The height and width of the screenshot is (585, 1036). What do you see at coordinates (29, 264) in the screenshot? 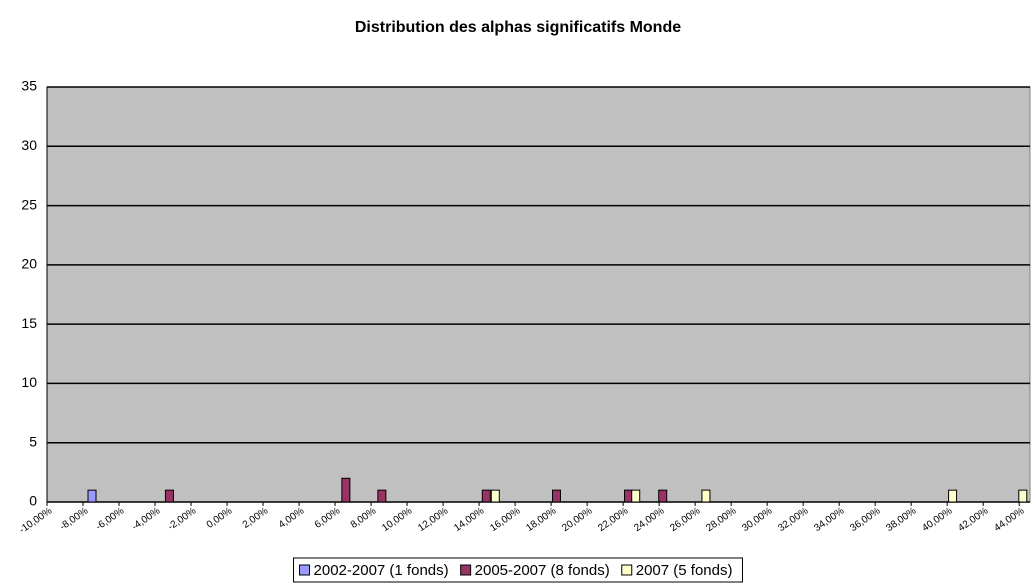
I see `y-tick-label: 20` at bounding box center [29, 264].